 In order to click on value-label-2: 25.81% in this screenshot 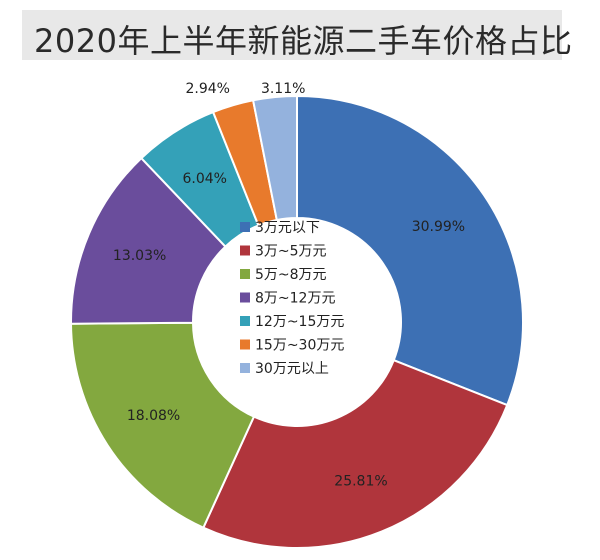, I will do `click(360, 482)`.